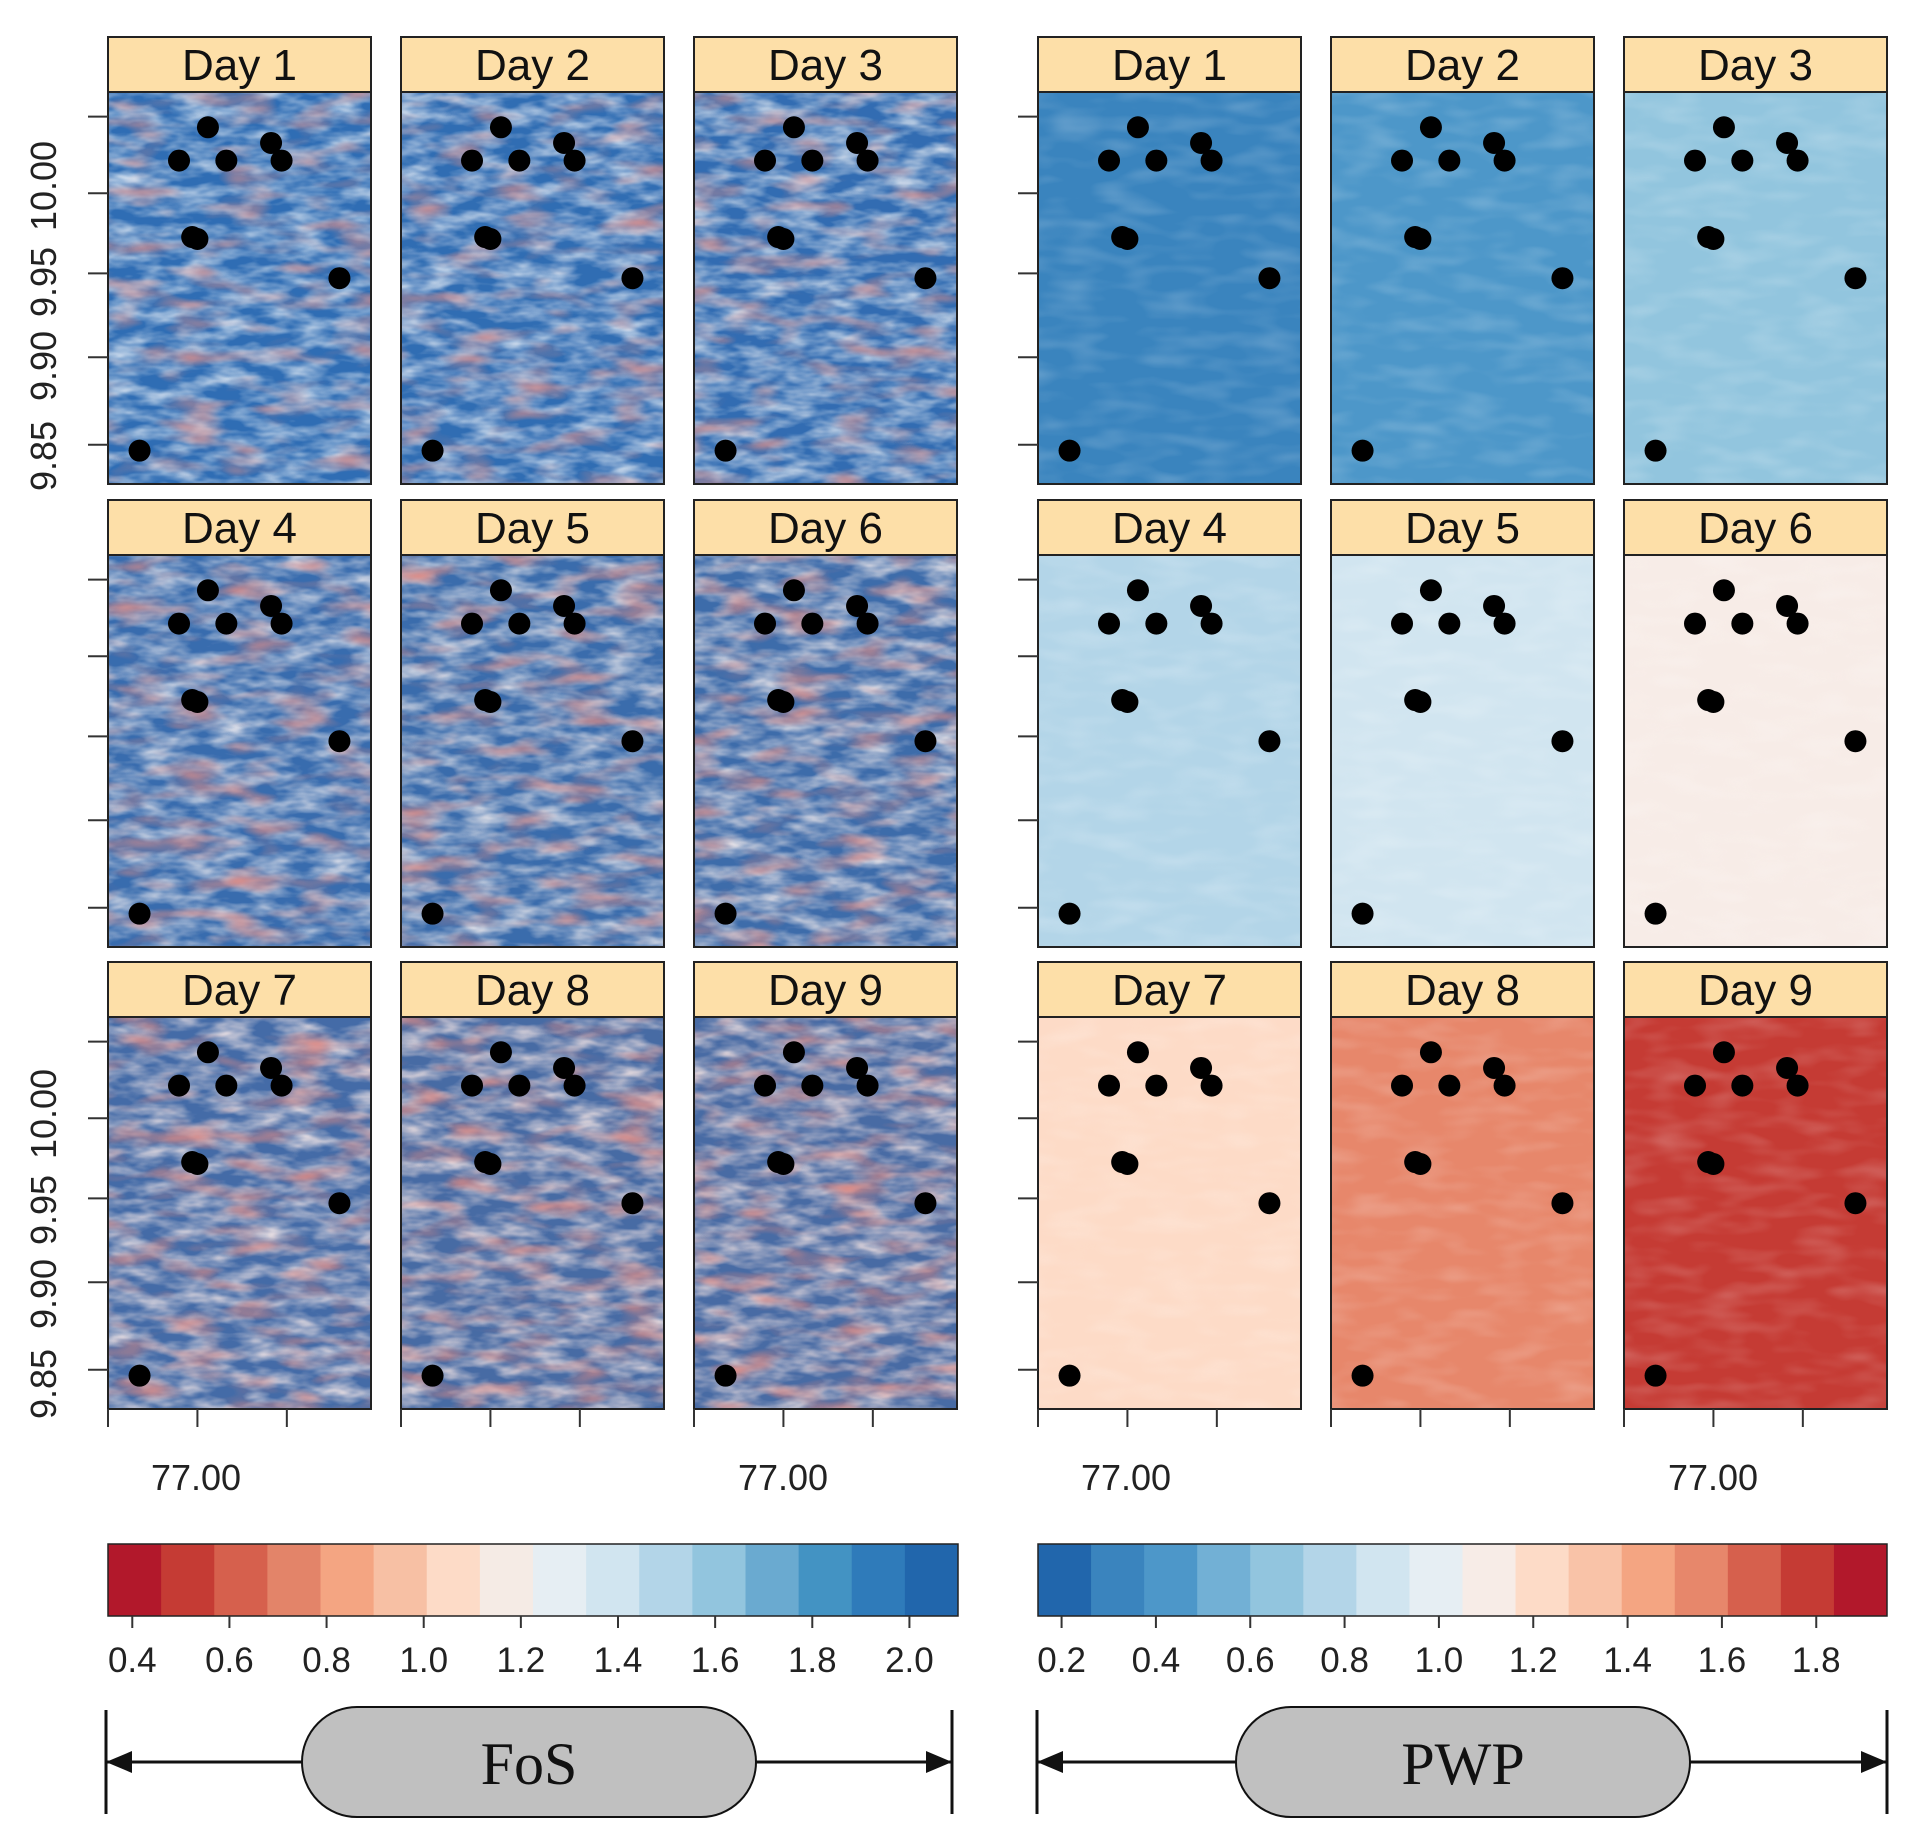  I want to click on panel-pwp-6: Day 6, so click(1755, 723).